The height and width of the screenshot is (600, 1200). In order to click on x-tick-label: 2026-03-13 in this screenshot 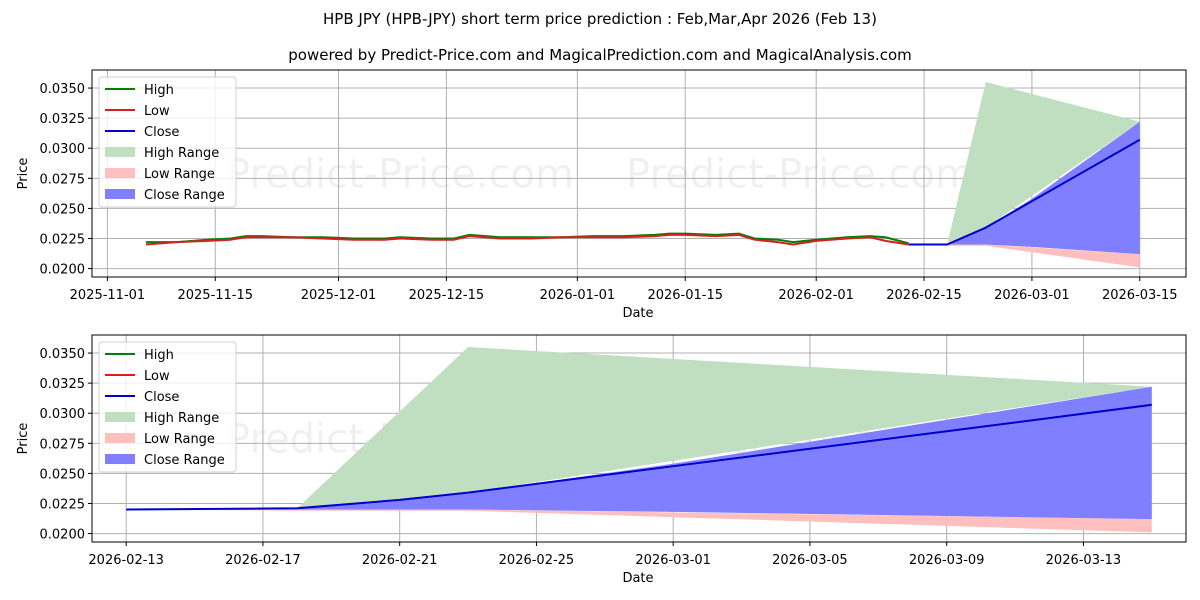, I will do `click(1084, 560)`.